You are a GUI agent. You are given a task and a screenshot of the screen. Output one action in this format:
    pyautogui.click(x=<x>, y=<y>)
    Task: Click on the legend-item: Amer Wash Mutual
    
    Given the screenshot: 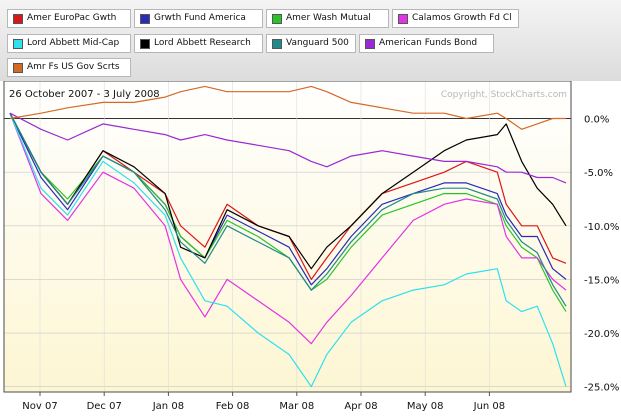 What is the action you would take?
    pyautogui.click(x=327, y=18)
    